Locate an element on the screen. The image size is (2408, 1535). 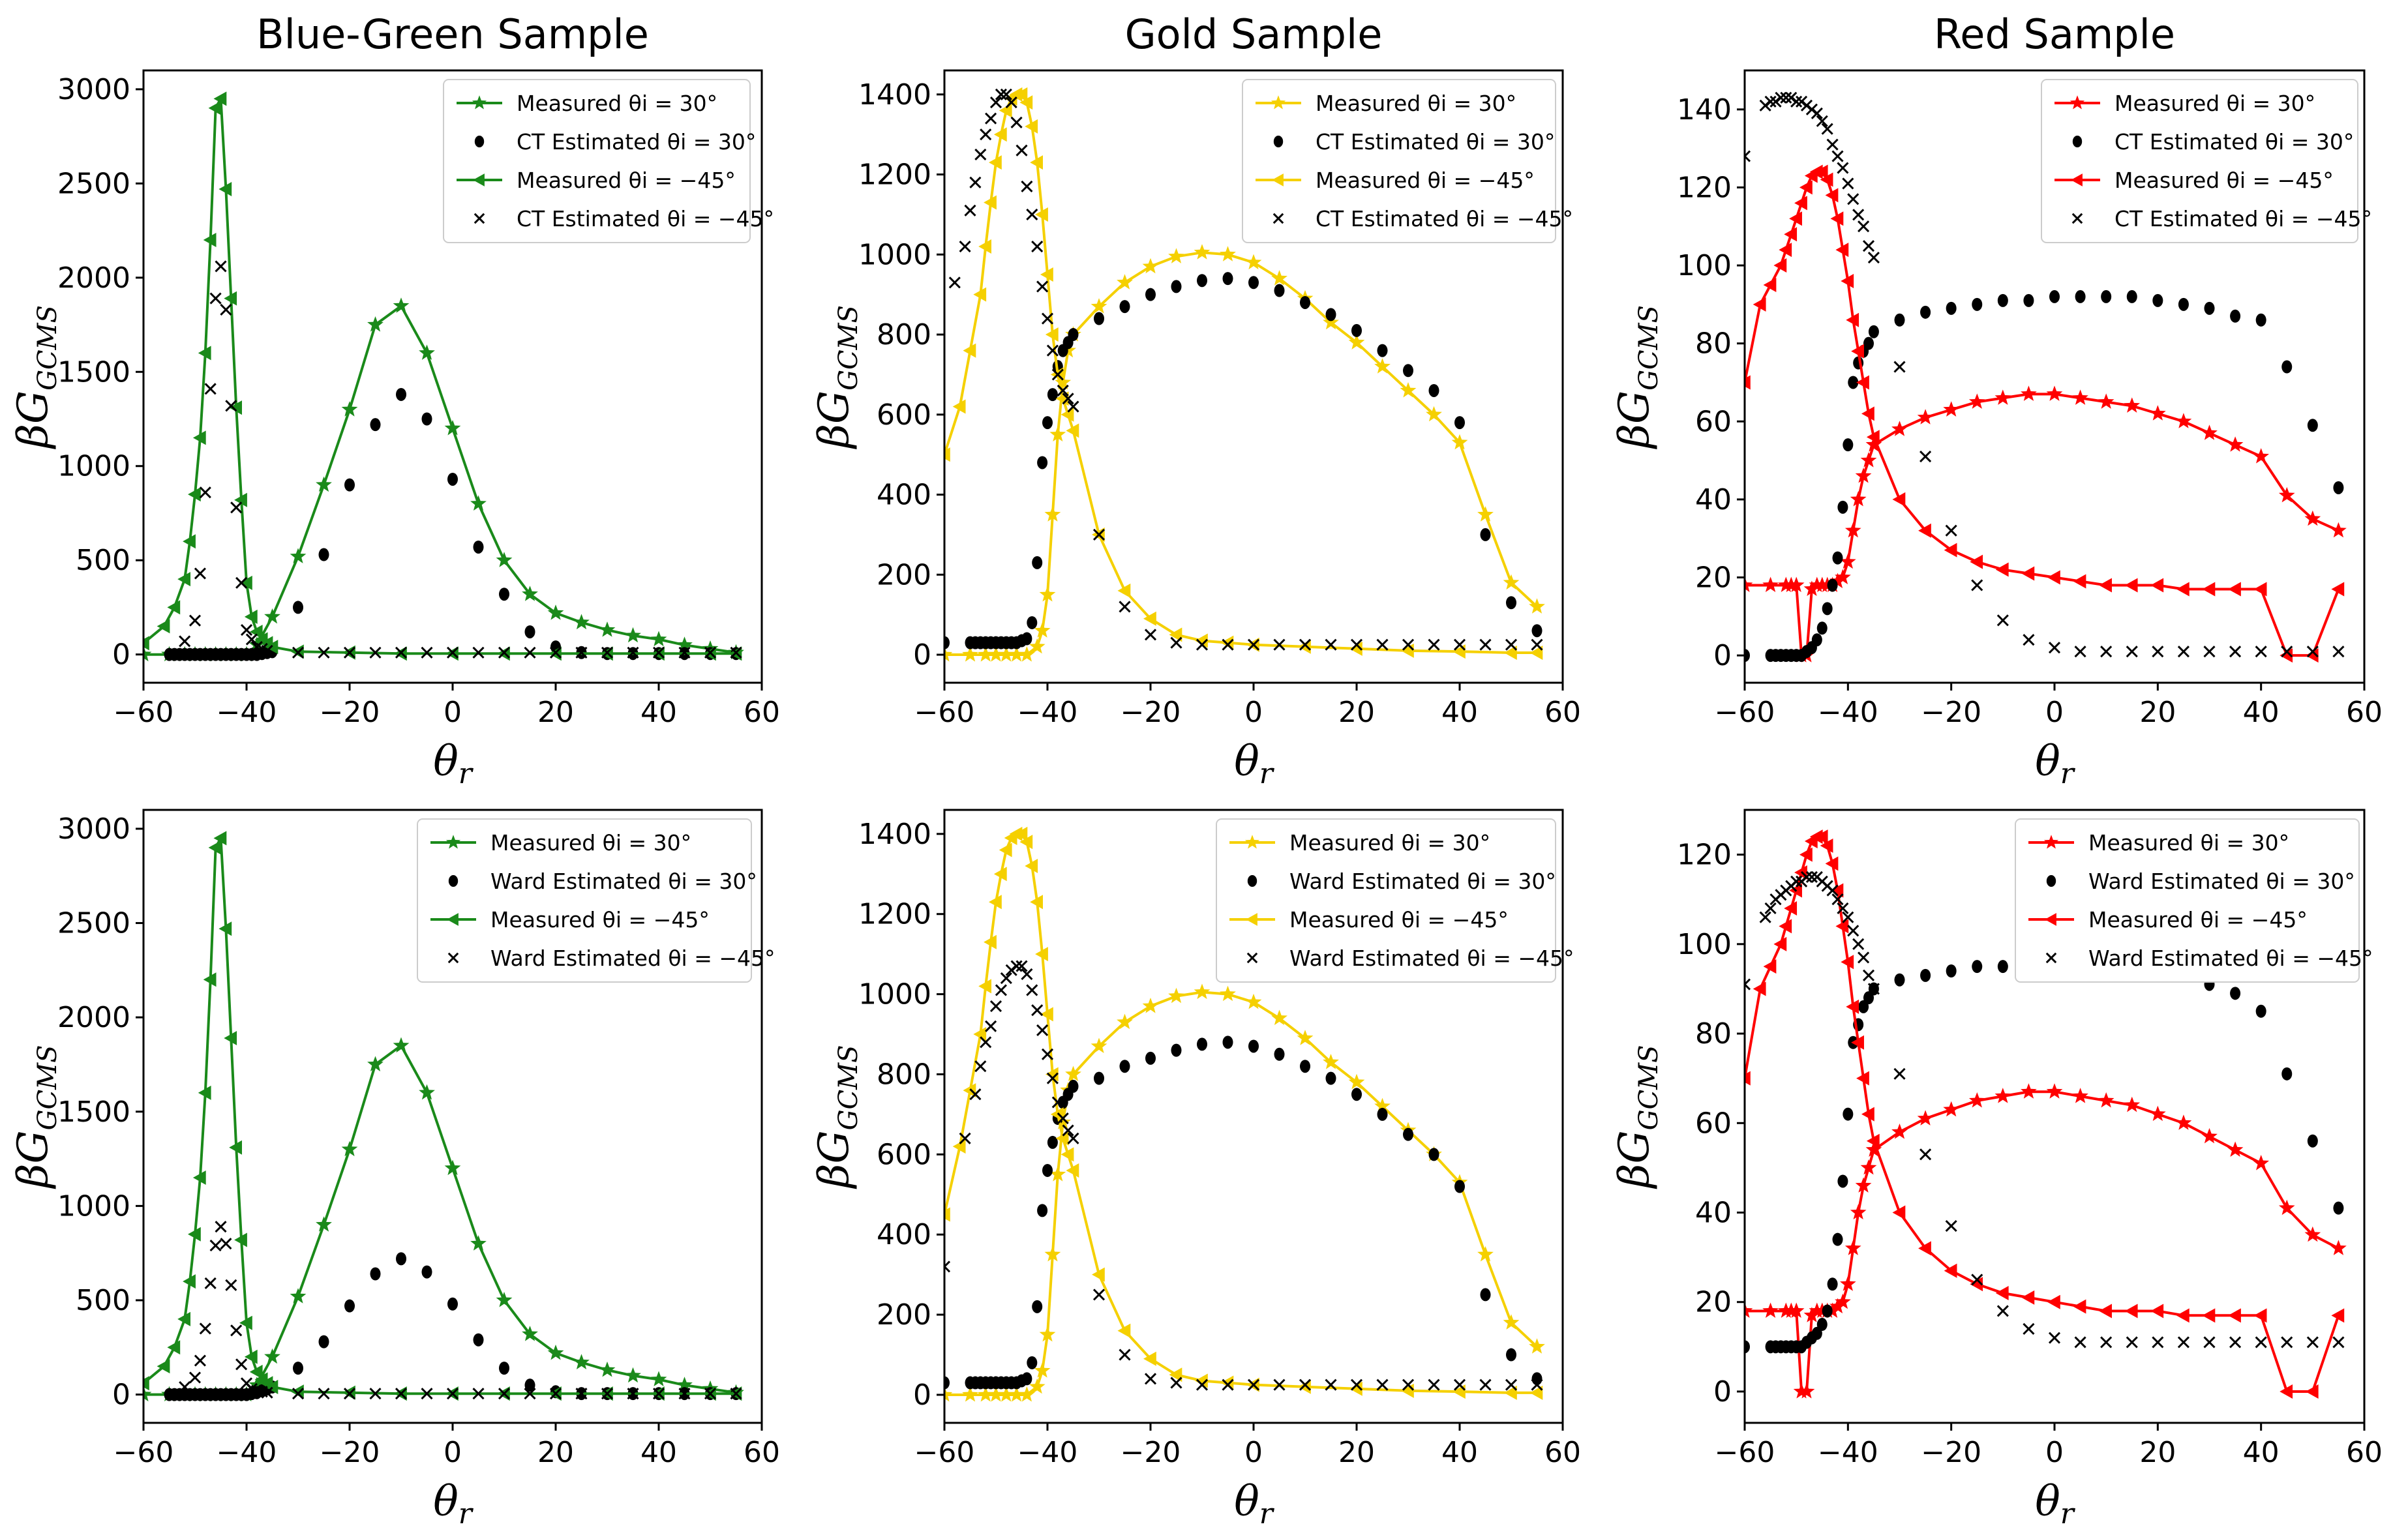
legend-label: Ward Estimated θi = 30° is located at coordinates (1422, 881).